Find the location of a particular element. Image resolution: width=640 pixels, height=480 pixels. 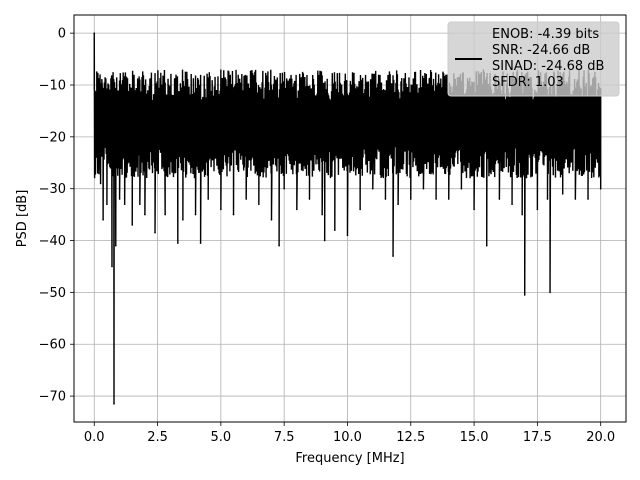

legend-enob-text: ENOB: -4.39 bits is located at coordinates (545, 34).